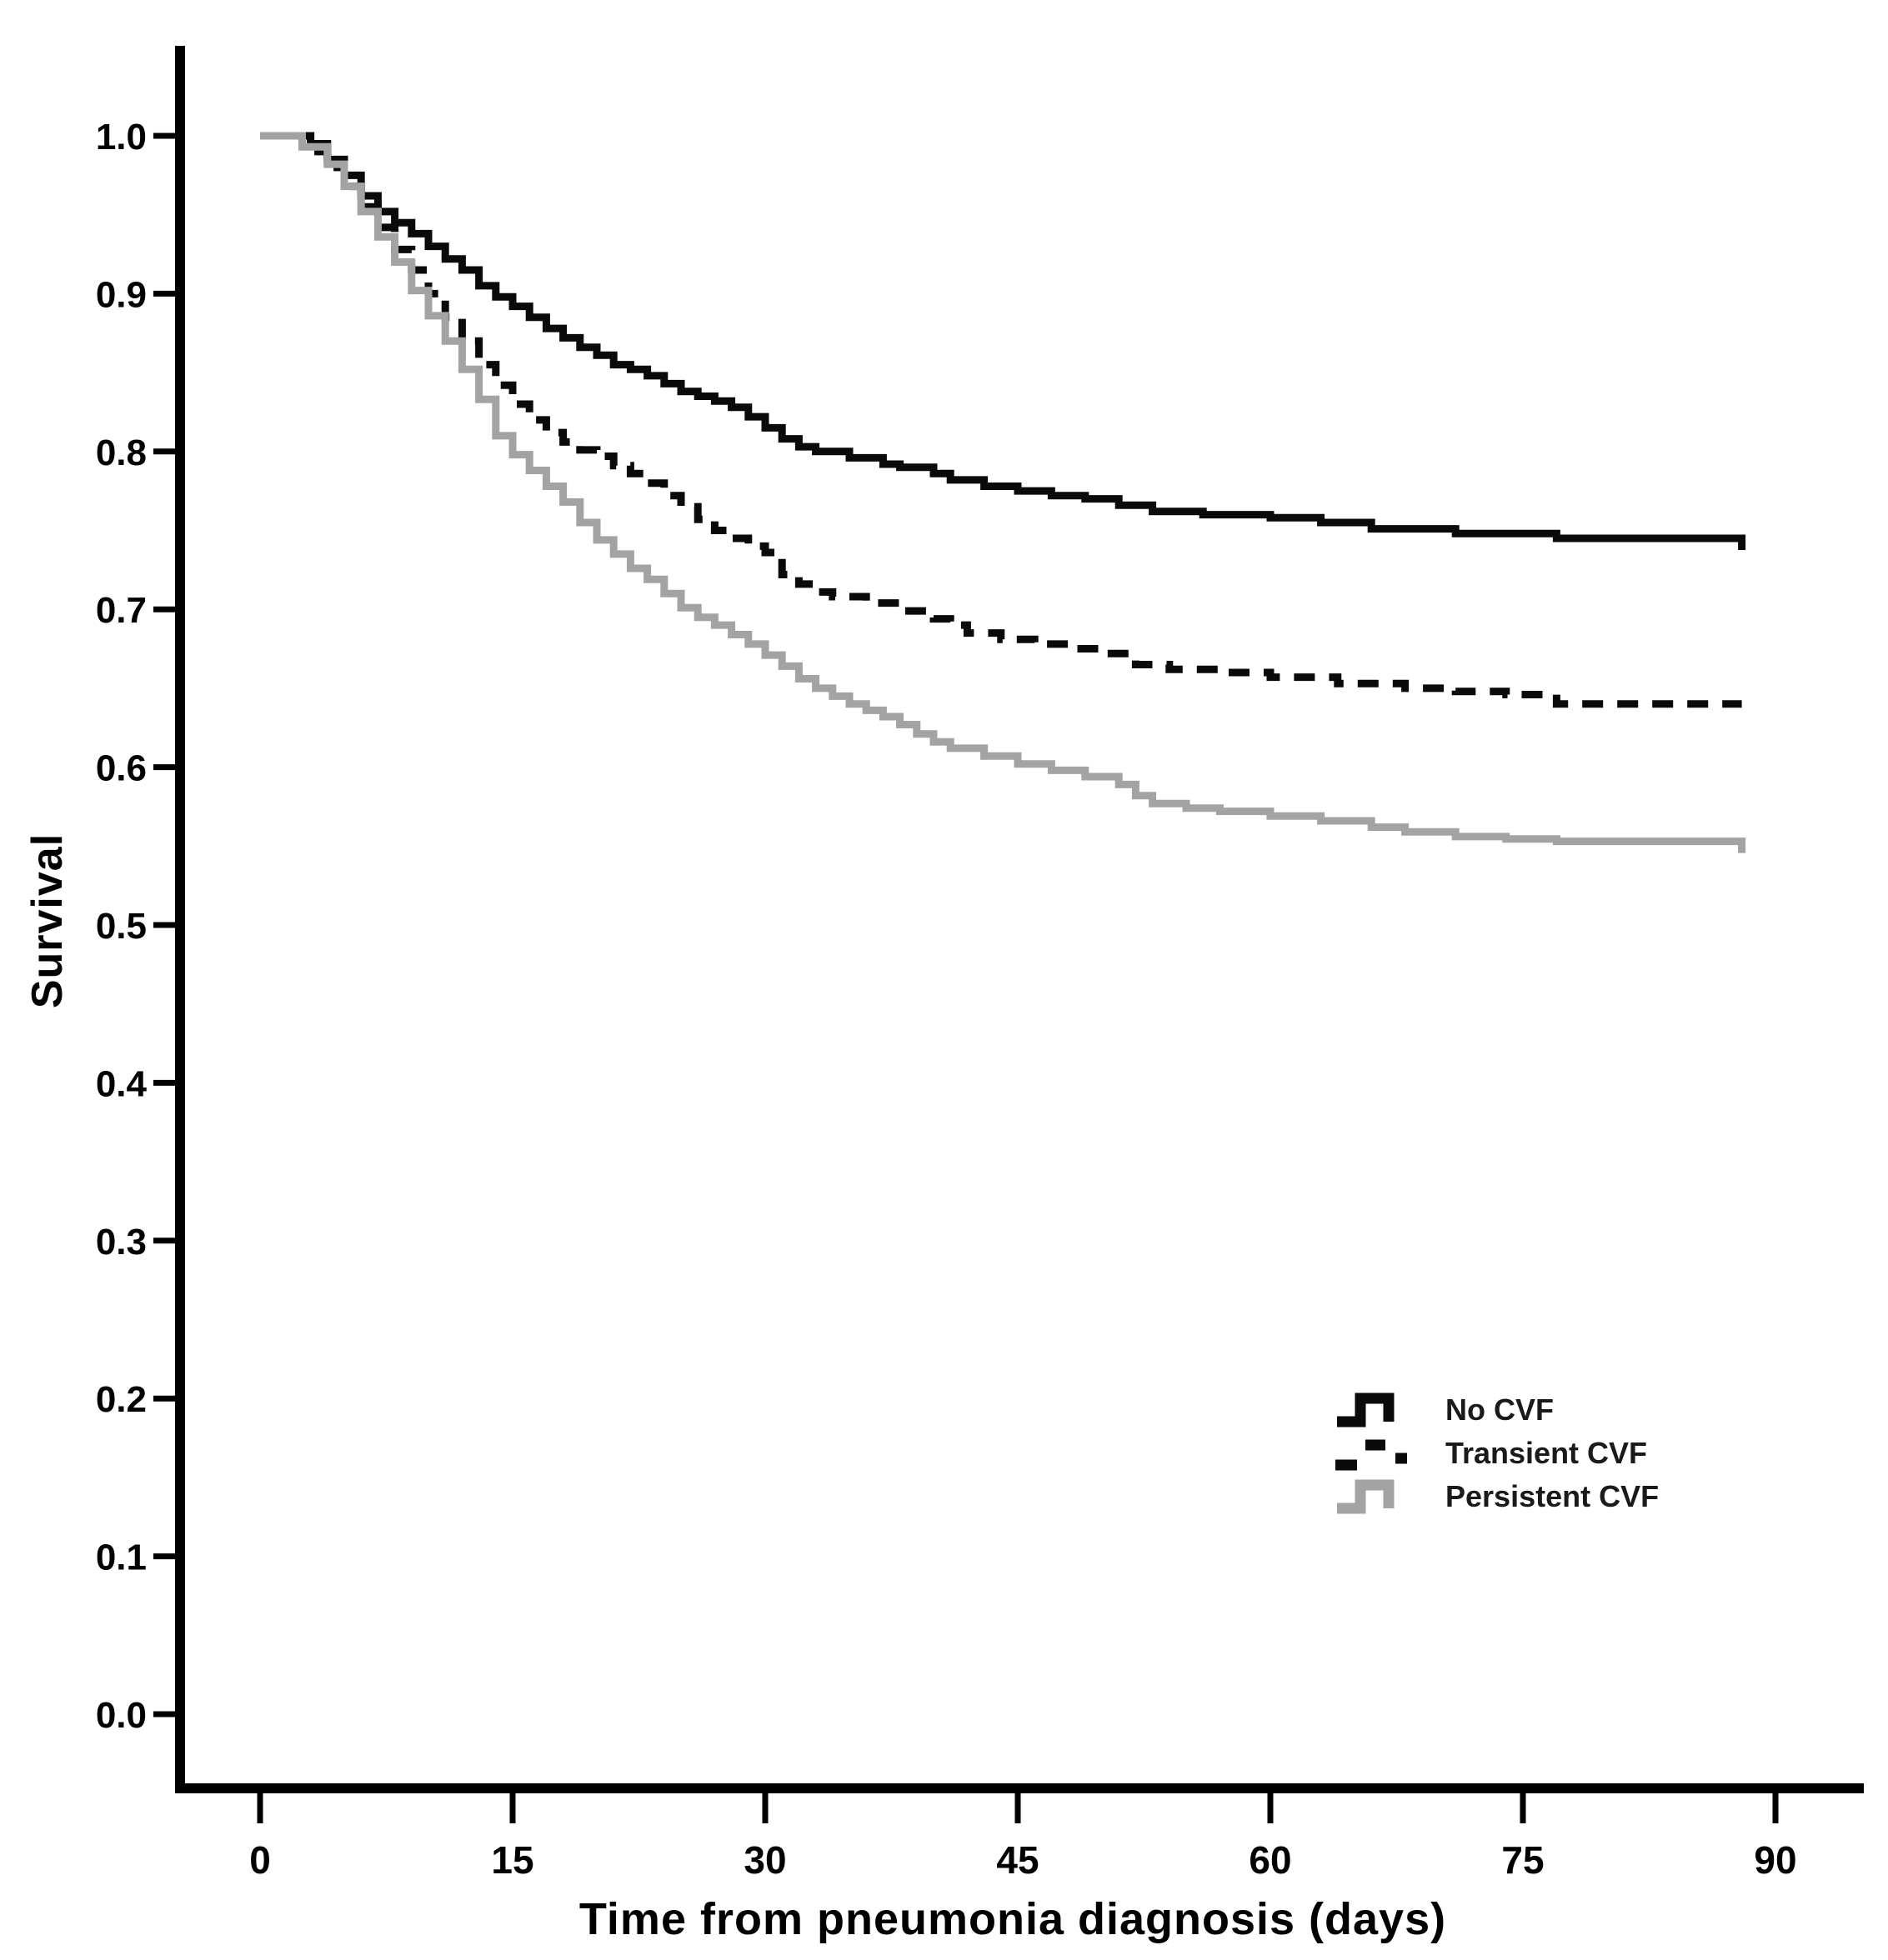 The image size is (1888, 1960). I want to click on solid-step-line-icon, so click(1366, 1410).